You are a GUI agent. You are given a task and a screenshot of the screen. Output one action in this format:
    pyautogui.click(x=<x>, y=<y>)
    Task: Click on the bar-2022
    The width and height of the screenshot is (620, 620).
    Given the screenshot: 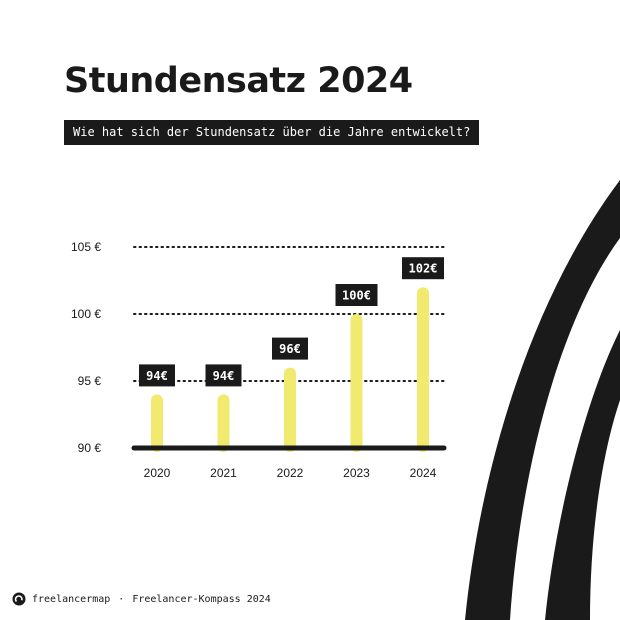 What is the action you would take?
    pyautogui.click(x=290, y=409)
    